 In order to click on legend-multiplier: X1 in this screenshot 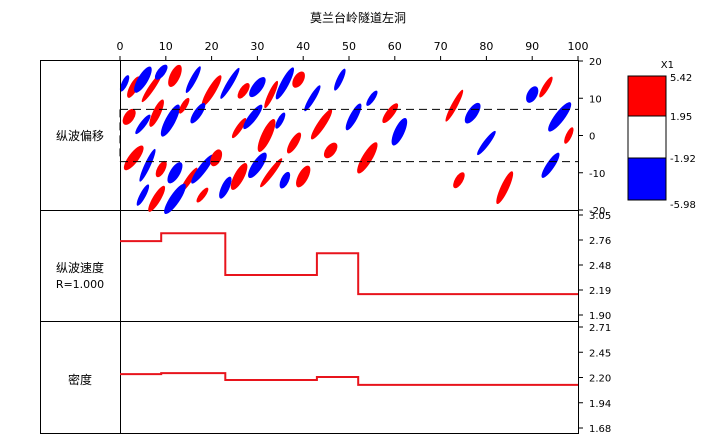, I will do `click(667, 65)`.